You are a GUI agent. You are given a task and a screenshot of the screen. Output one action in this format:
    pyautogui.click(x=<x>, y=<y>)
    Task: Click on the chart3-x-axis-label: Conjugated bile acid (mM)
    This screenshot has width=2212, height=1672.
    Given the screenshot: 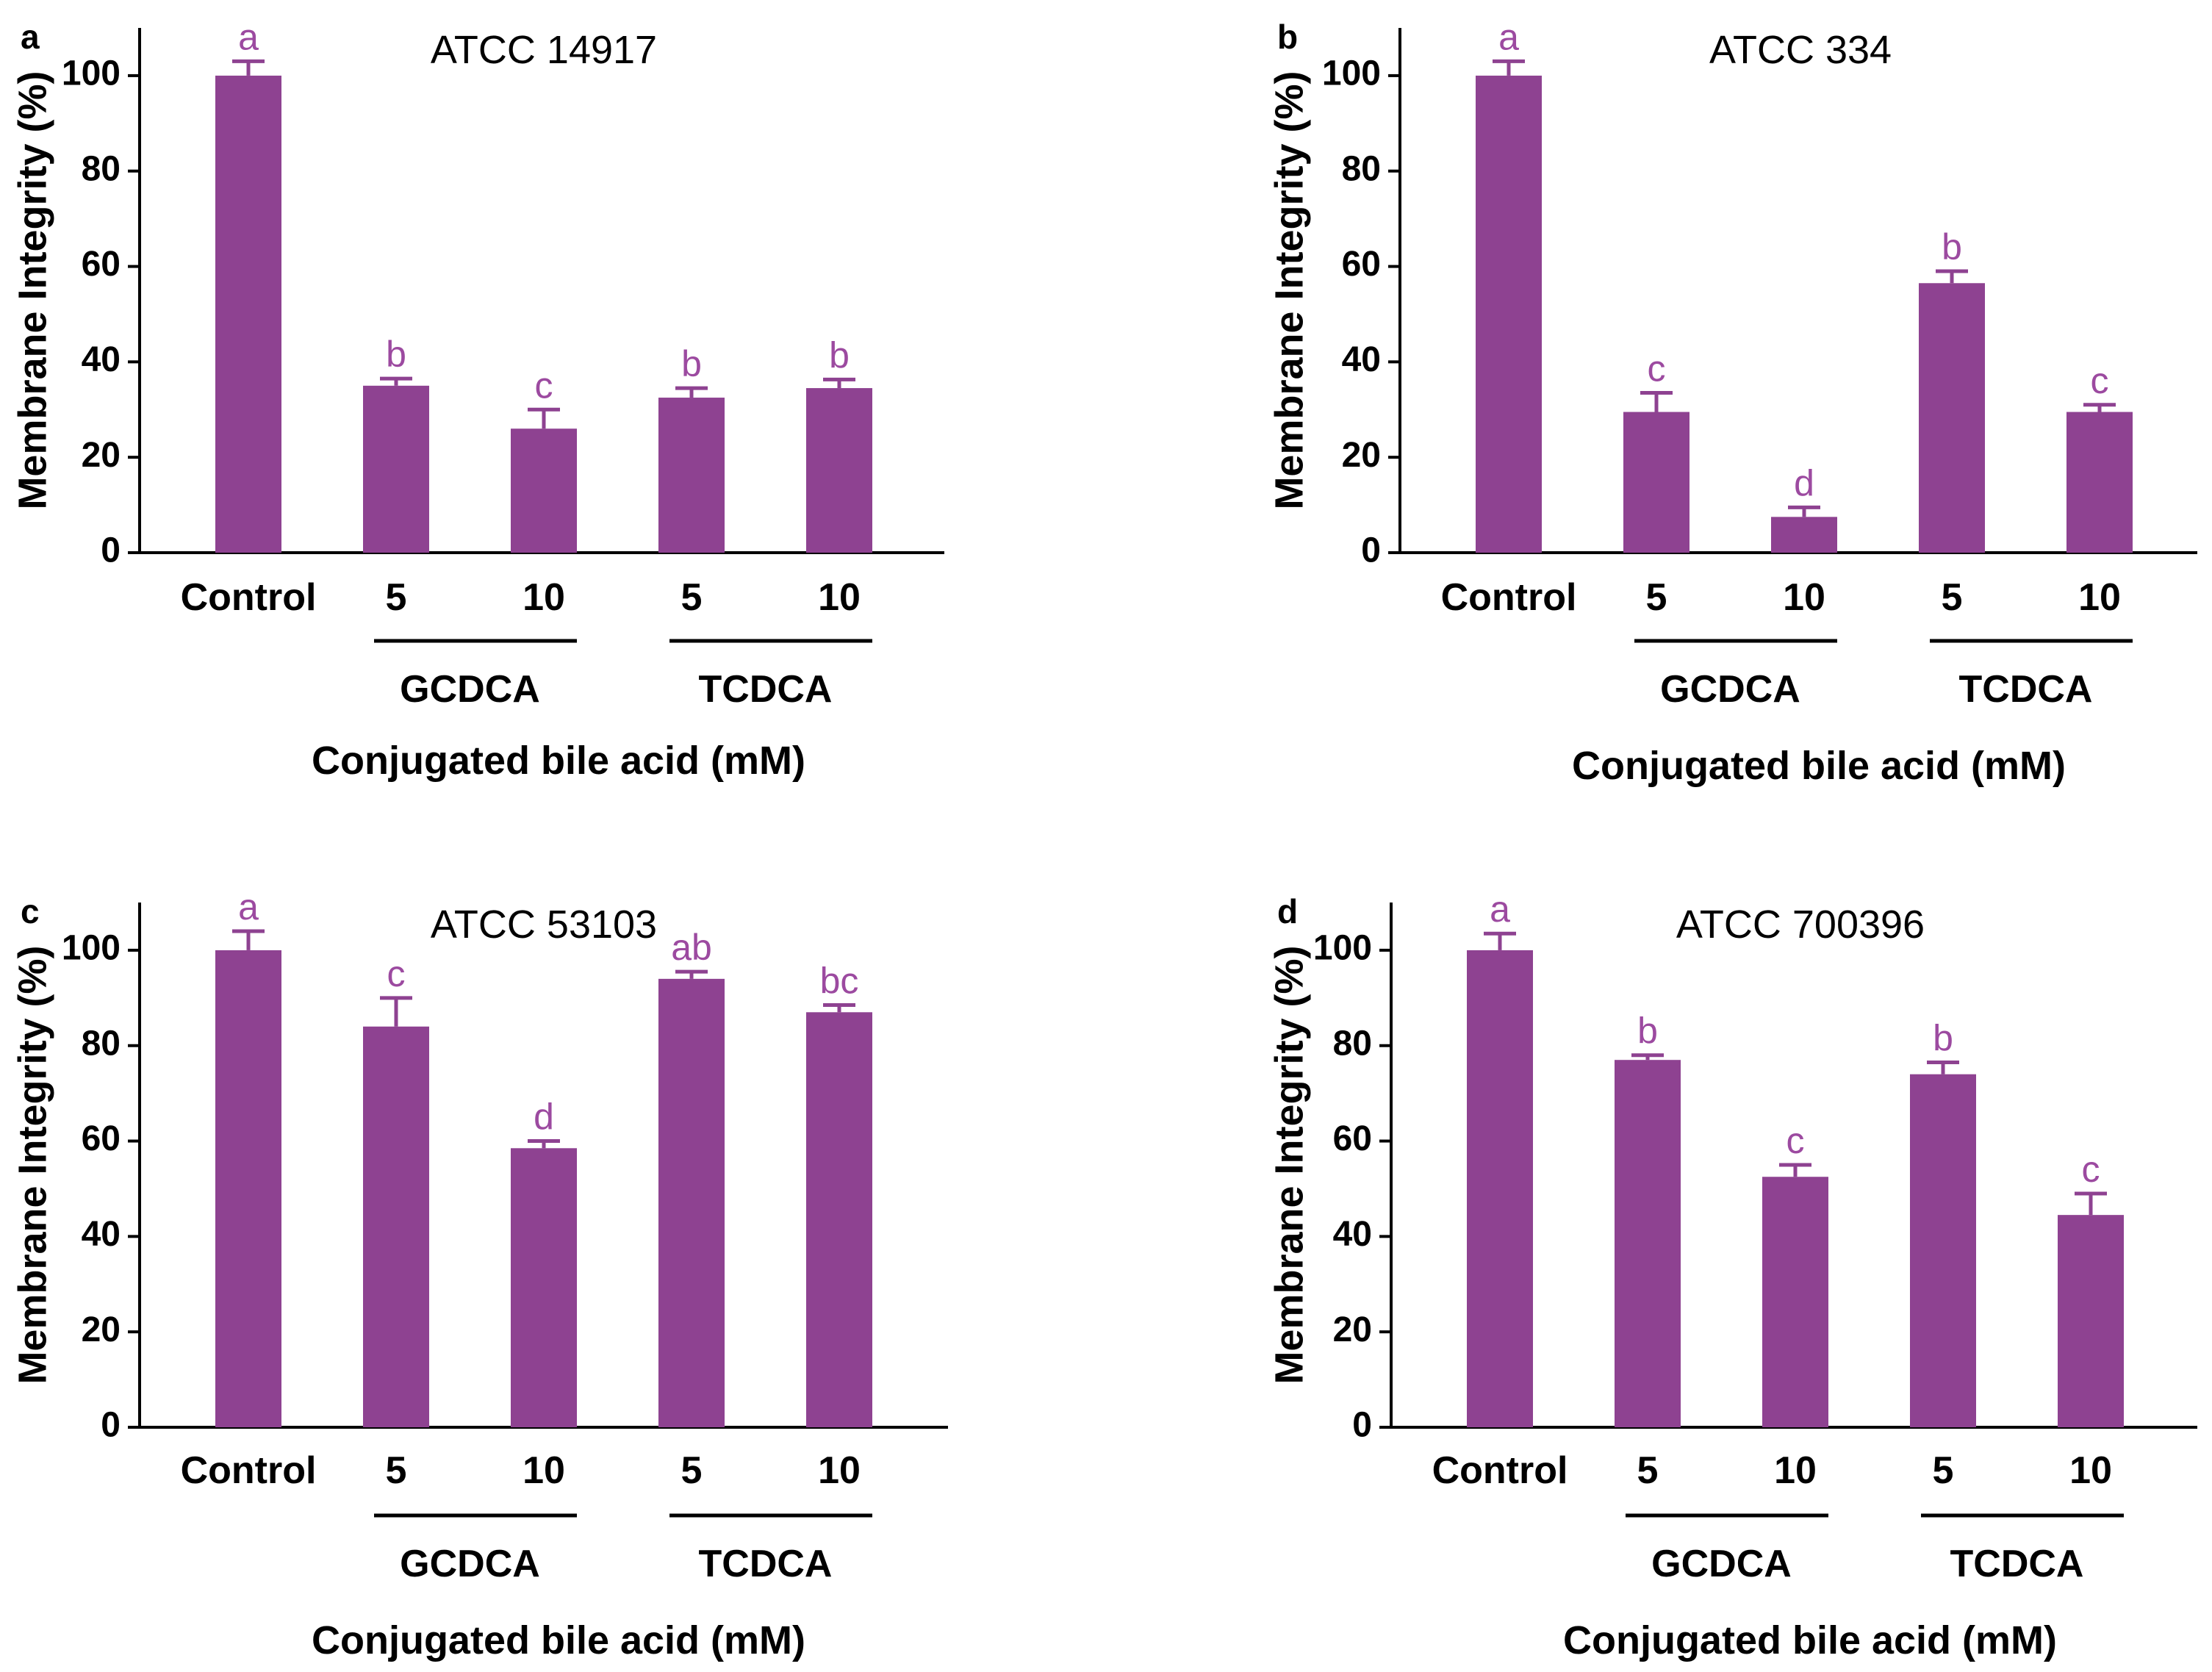 What is the action you would take?
    pyautogui.click(x=558, y=1640)
    